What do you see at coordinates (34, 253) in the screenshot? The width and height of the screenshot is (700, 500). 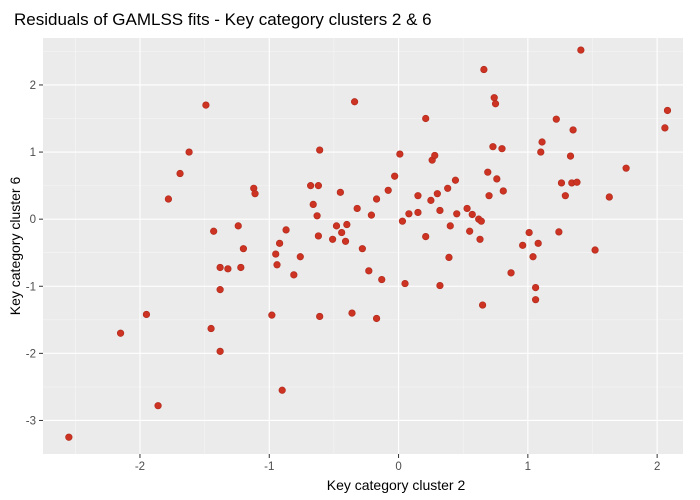 I see `y-axis-ticks: -3 -2 -1 0 1 2` at bounding box center [34, 253].